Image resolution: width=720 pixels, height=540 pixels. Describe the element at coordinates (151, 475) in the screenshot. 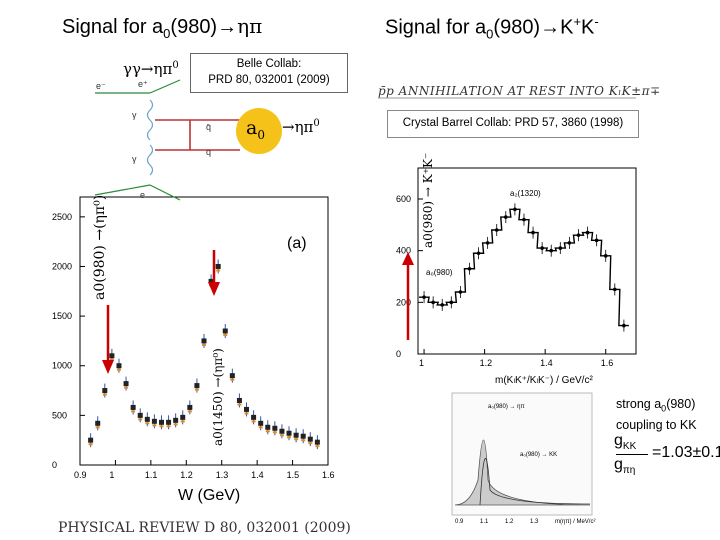

I see `belle-xtick-label: 1.1` at that location.